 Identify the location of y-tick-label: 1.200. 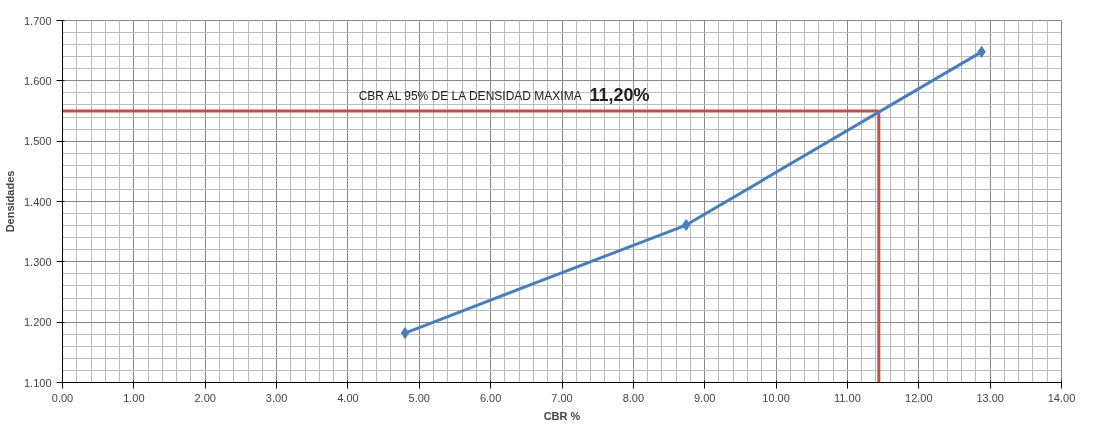
(37, 322).